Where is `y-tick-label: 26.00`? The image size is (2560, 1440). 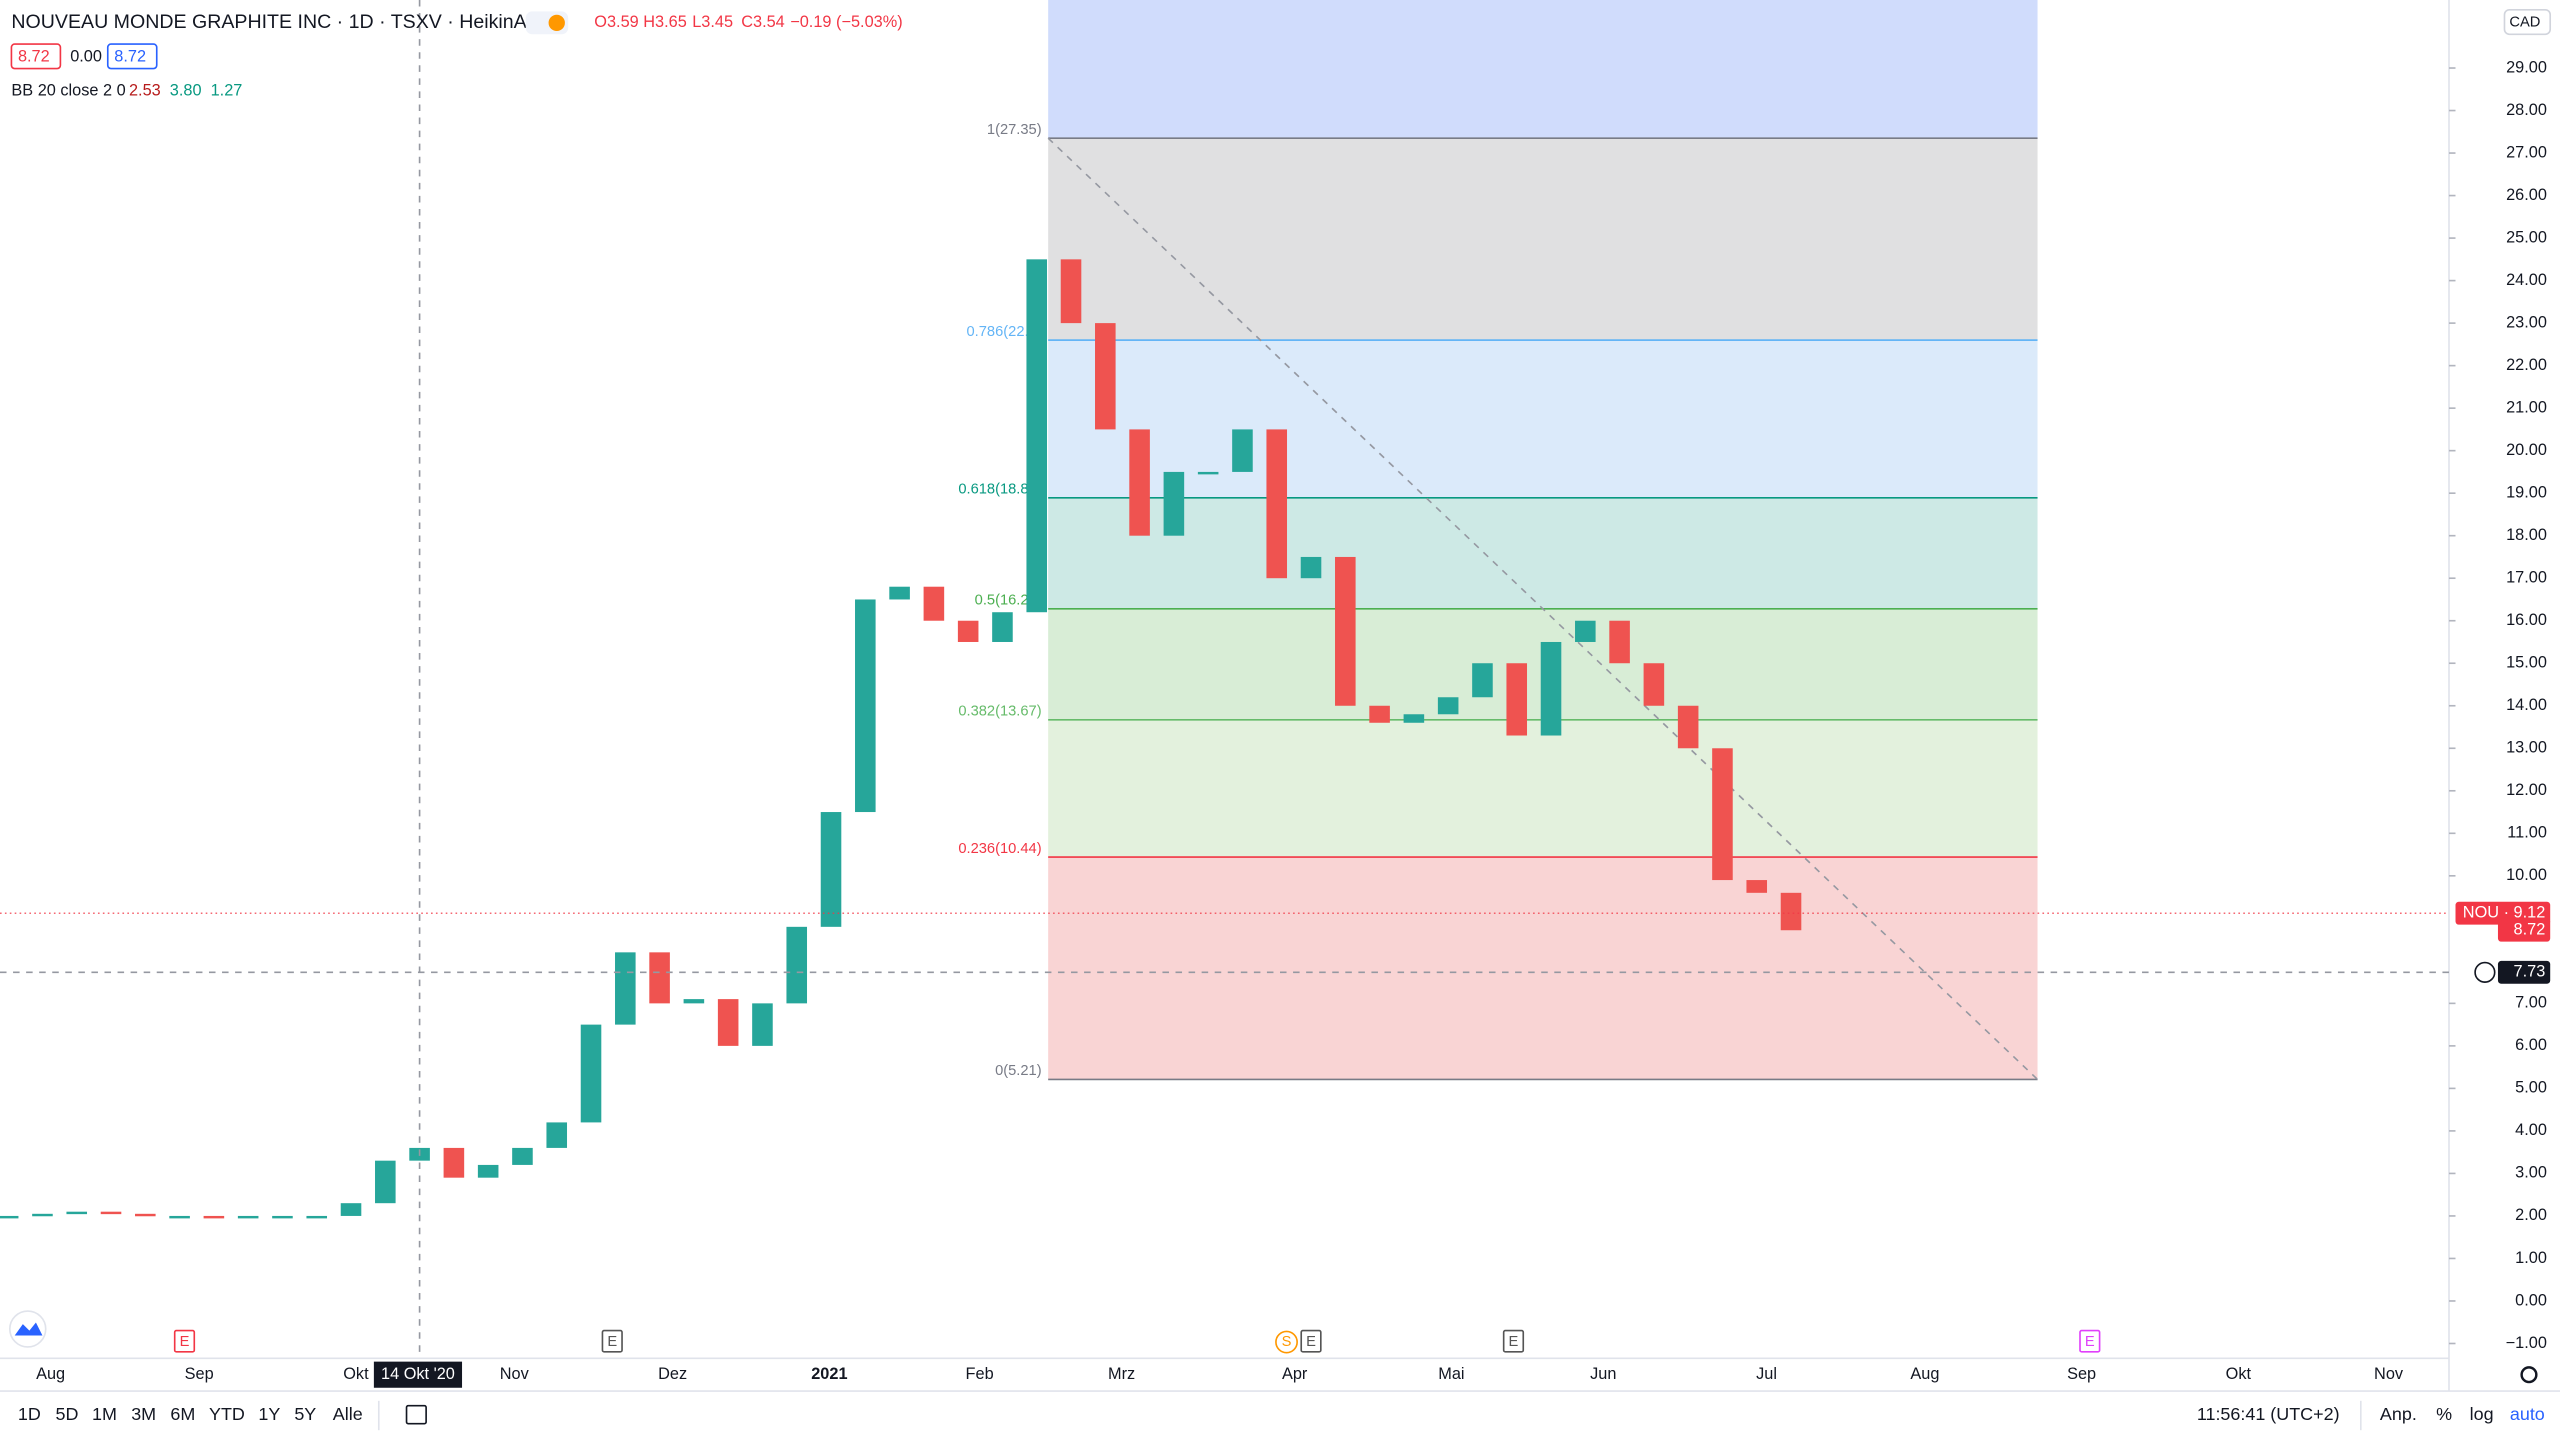
y-tick-label: 26.00 is located at coordinates (2526, 195).